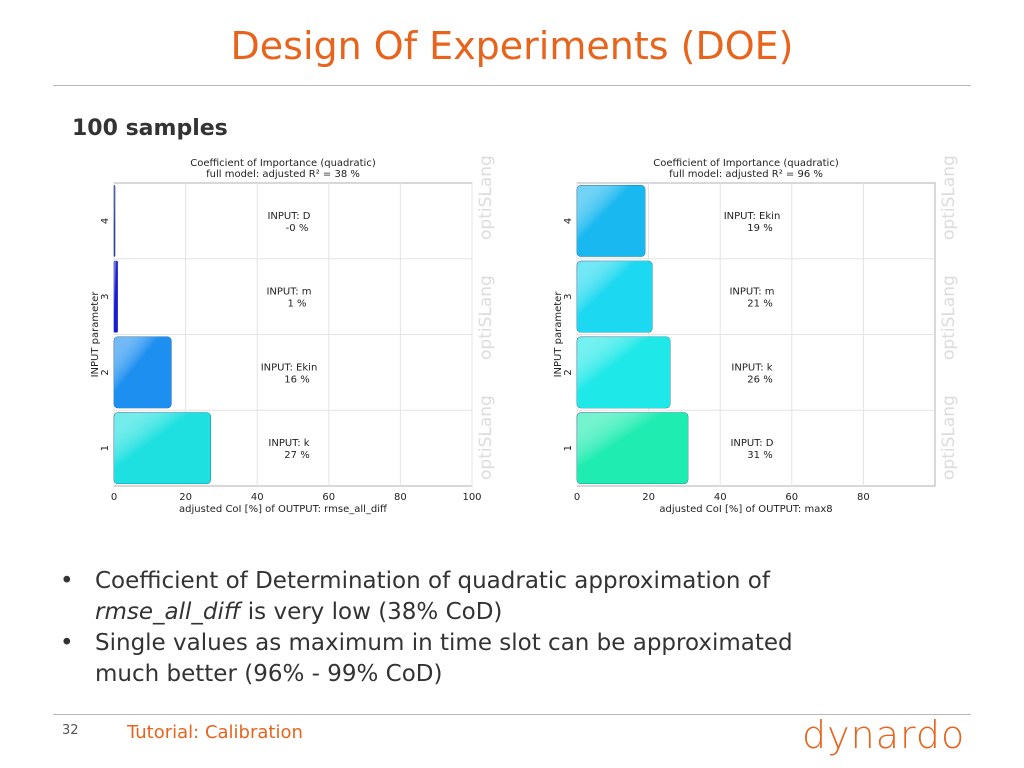 This screenshot has width=1024, height=768. What do you see at coordinates (759, 304) in the screenshot?
I see `value-label: 21 %` at bounding box center [759, 304].